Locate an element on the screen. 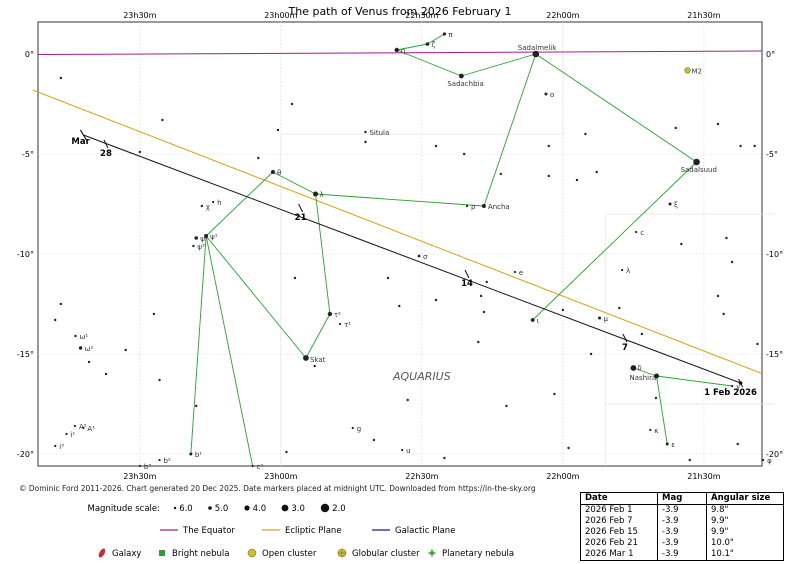 This screenshot has height=564, width=800. star-skat is located at coordinates (306, 358).